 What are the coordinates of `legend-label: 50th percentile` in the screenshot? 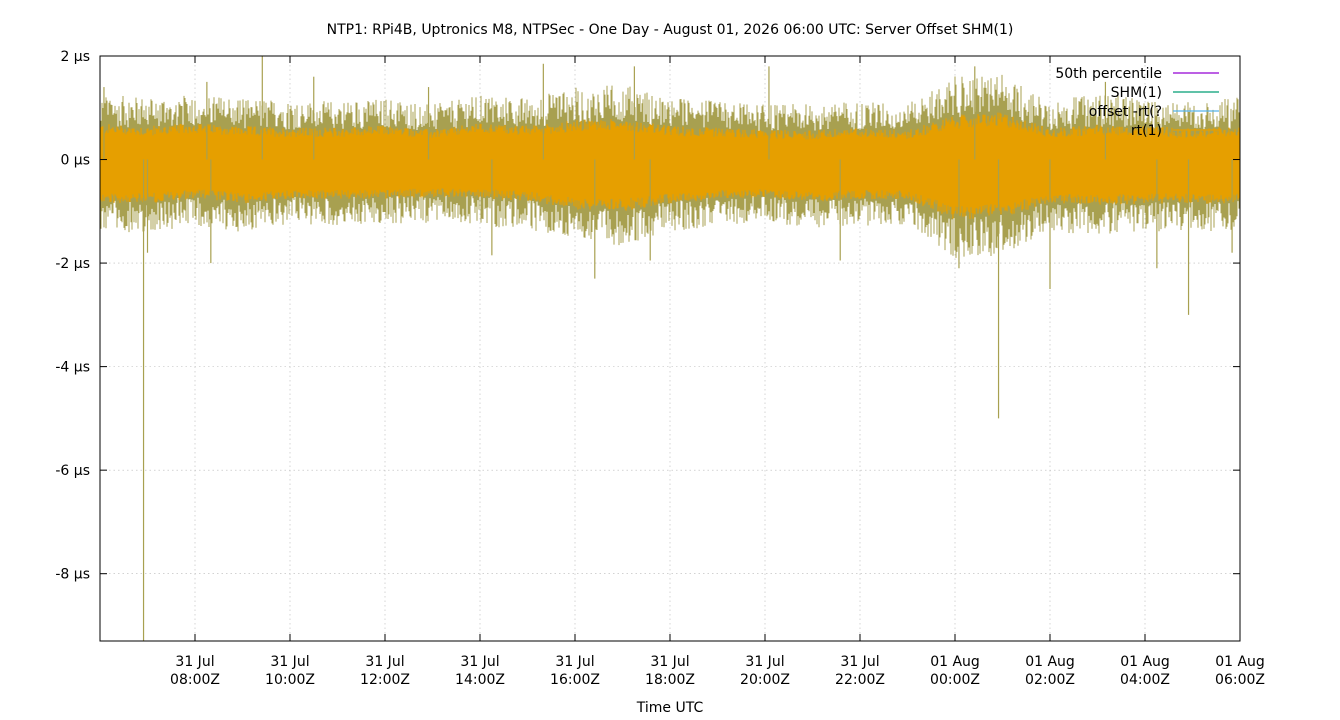 It's located at (1108, 74).